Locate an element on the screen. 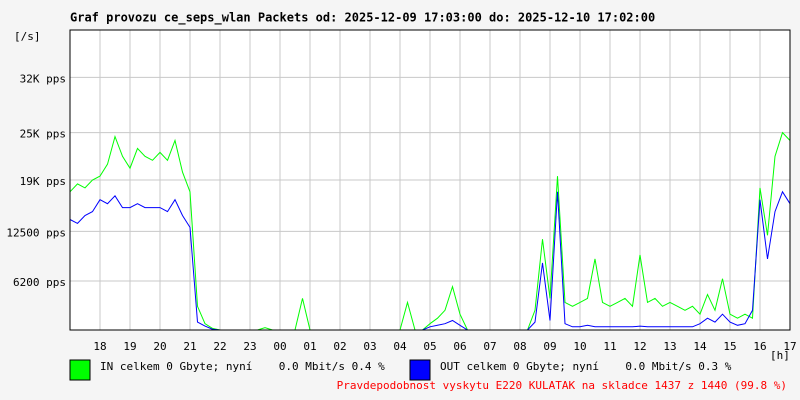 This screenshot has width=800, height=400. y-tick-label: 25K pps is located at coordinates (43, 134).